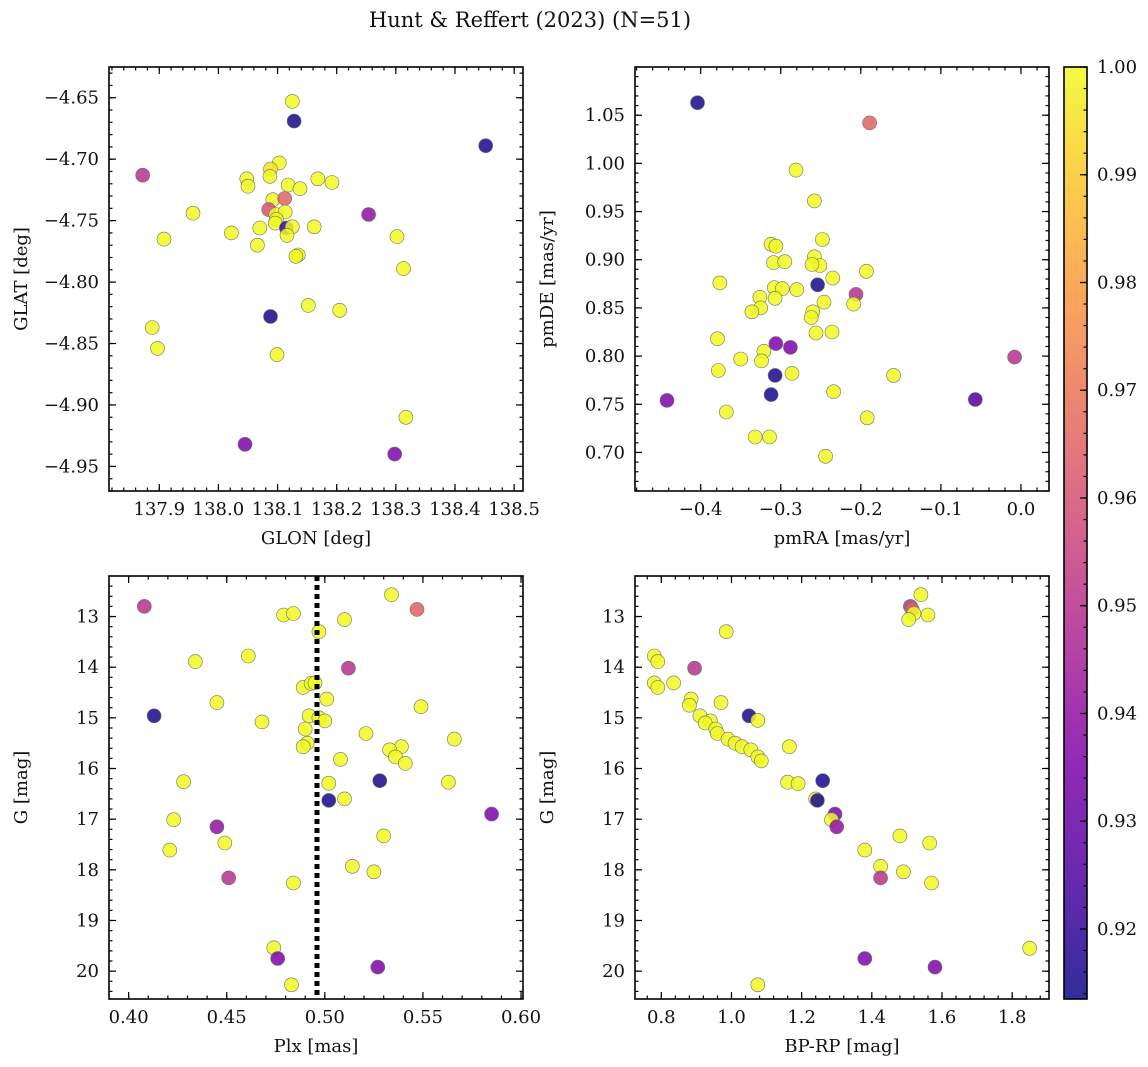 The image size is (1148, 1067). I want to click on x-tick-label: 0.45, so click(227, 1017).